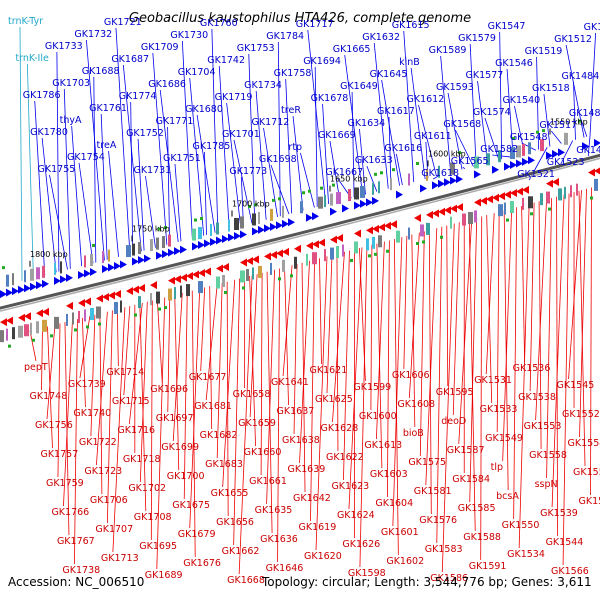  I want to click on gene-label-lower: GK1558, so click(548, 455).